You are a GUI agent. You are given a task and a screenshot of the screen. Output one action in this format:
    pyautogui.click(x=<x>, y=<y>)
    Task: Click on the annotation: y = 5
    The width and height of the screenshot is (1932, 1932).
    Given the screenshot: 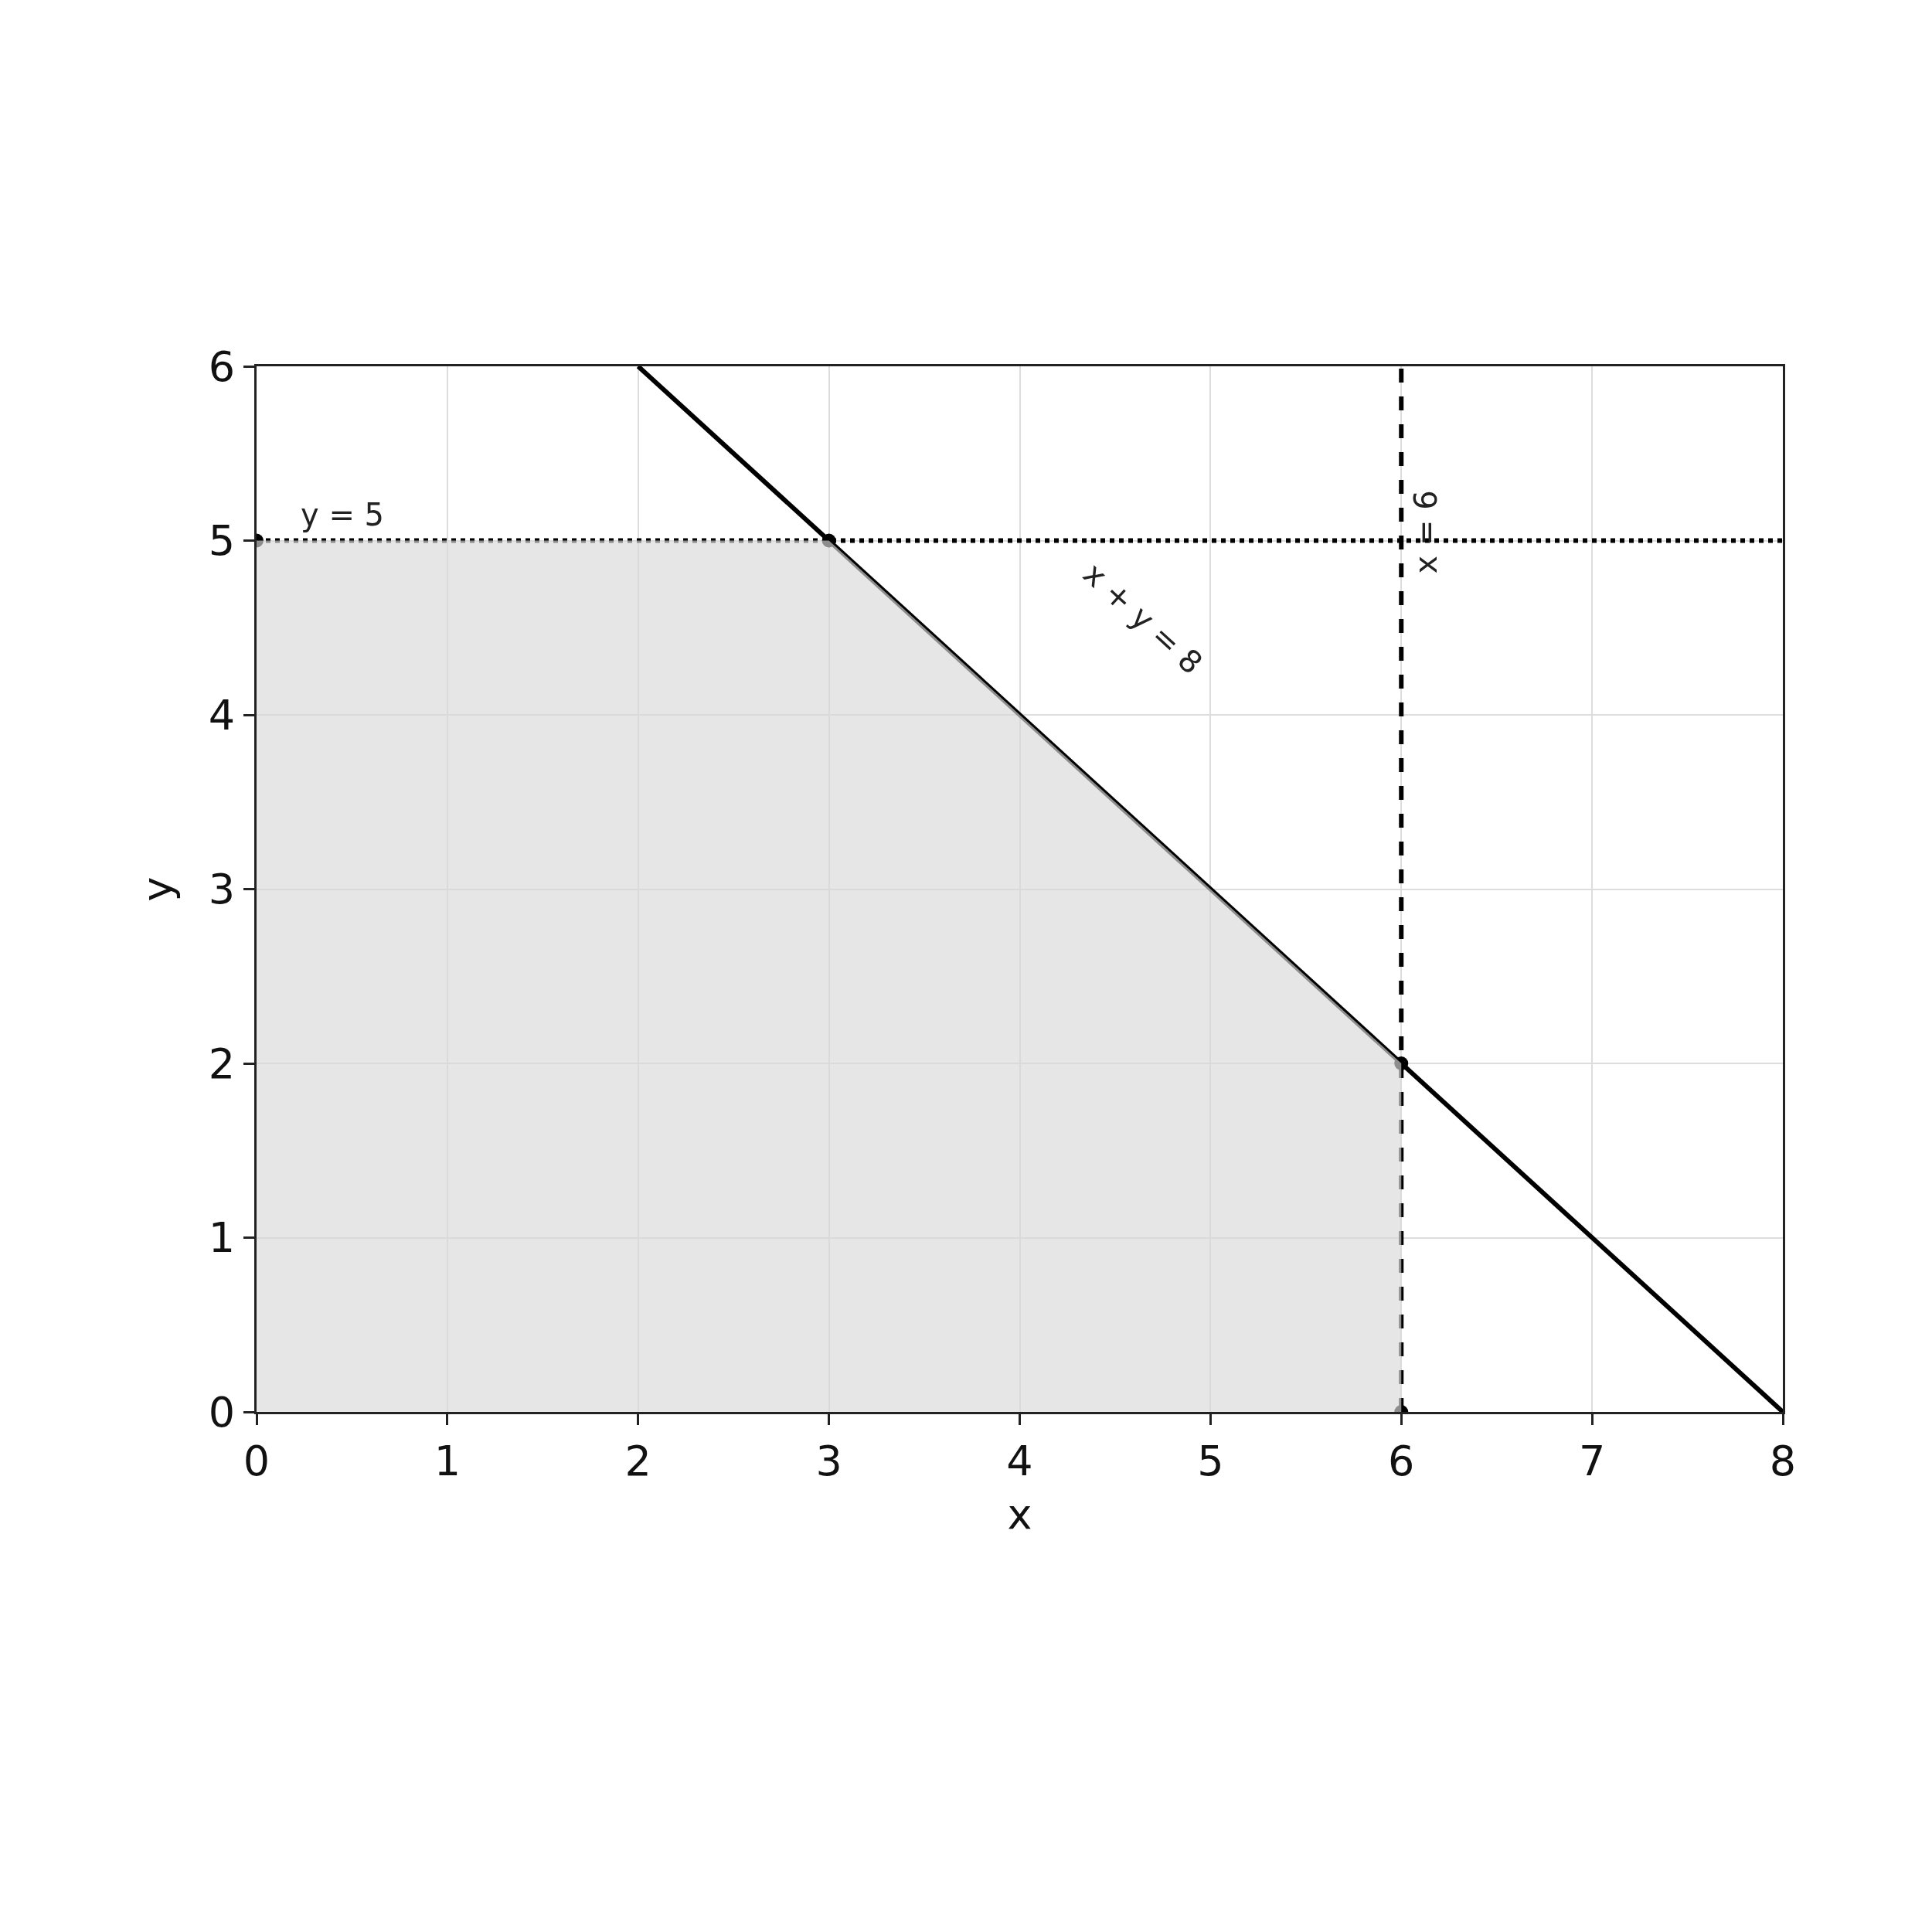 What is the action you would take?
    pyautogui.click(x=343, y=514)
    